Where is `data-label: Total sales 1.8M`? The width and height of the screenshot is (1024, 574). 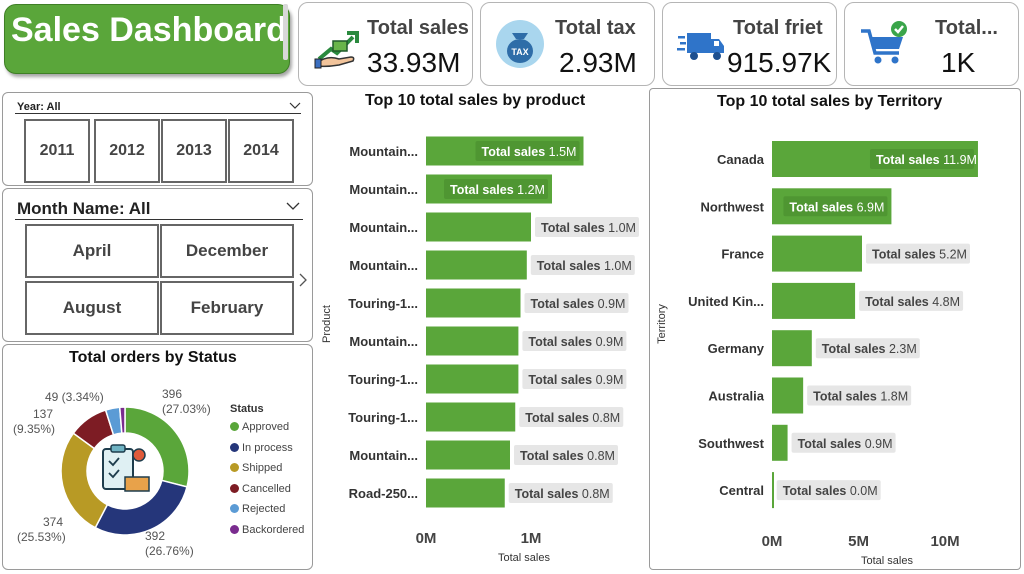 data-label: Total sales 1.8M is located at coordinates (860, 397).